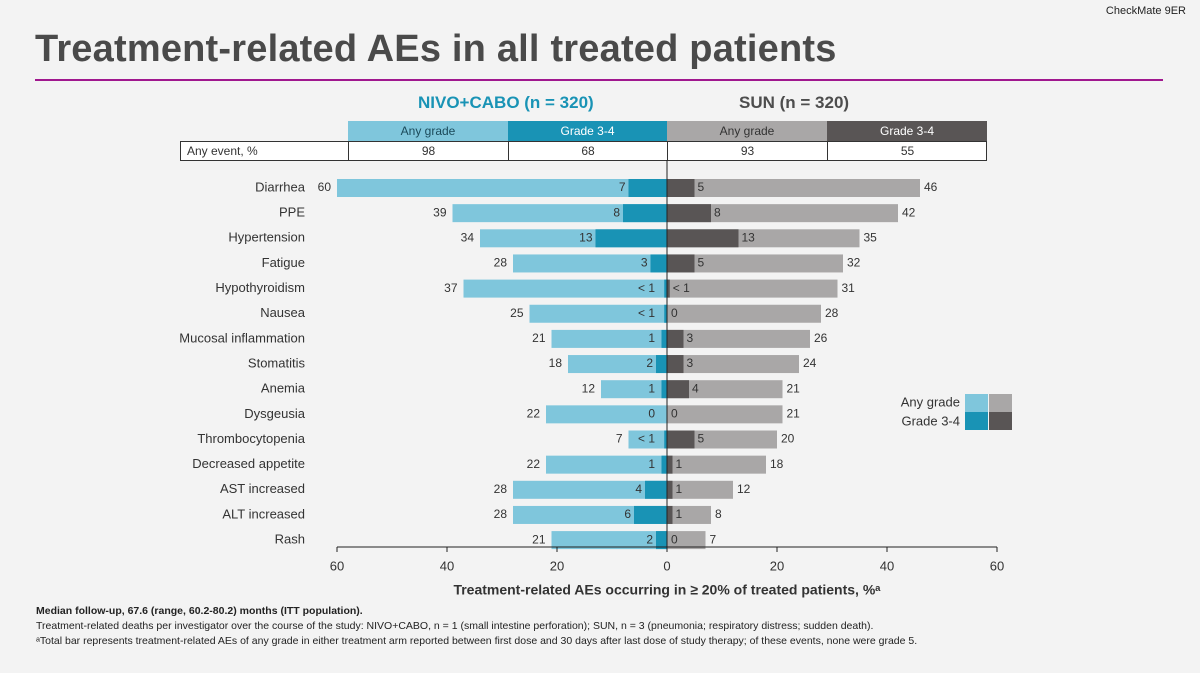 The width and height of the screenshot is (1200, 673). I want to click on bar-sun-g34-mucosal-inflammation, so click(675, 338).